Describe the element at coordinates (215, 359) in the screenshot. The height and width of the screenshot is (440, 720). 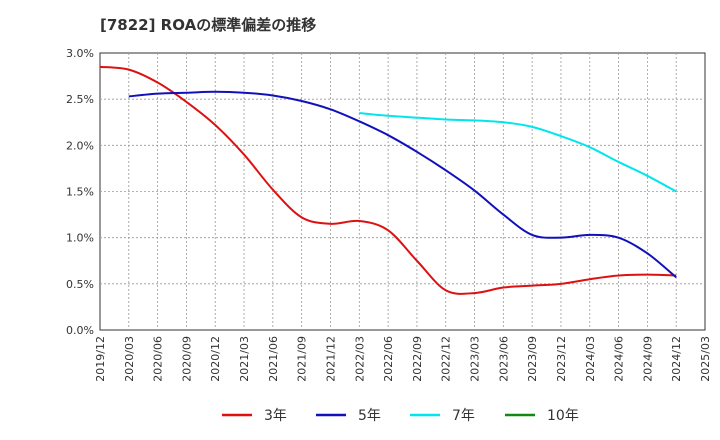
I see `x-tick-label: 2020/12` at that location.